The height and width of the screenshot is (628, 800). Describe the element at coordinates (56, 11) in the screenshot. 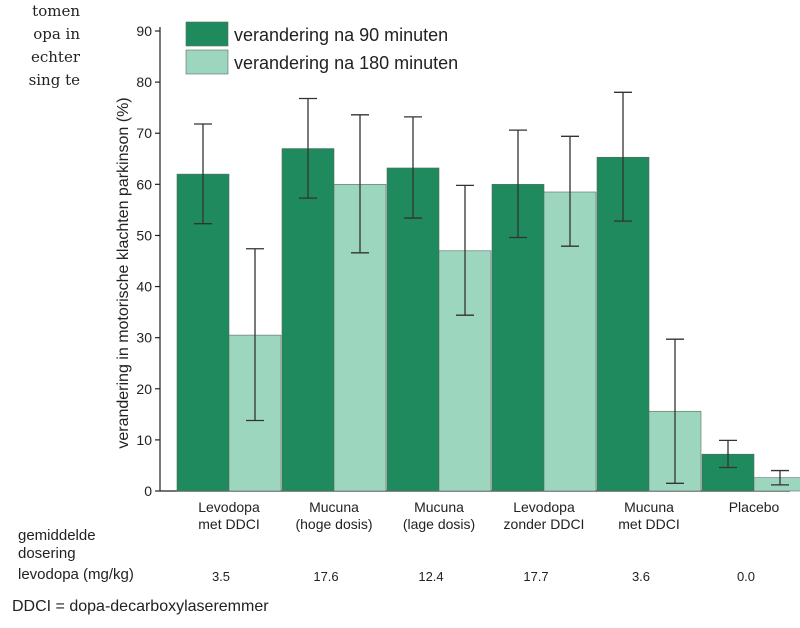

I see `side-text-line: tomen` at that location.